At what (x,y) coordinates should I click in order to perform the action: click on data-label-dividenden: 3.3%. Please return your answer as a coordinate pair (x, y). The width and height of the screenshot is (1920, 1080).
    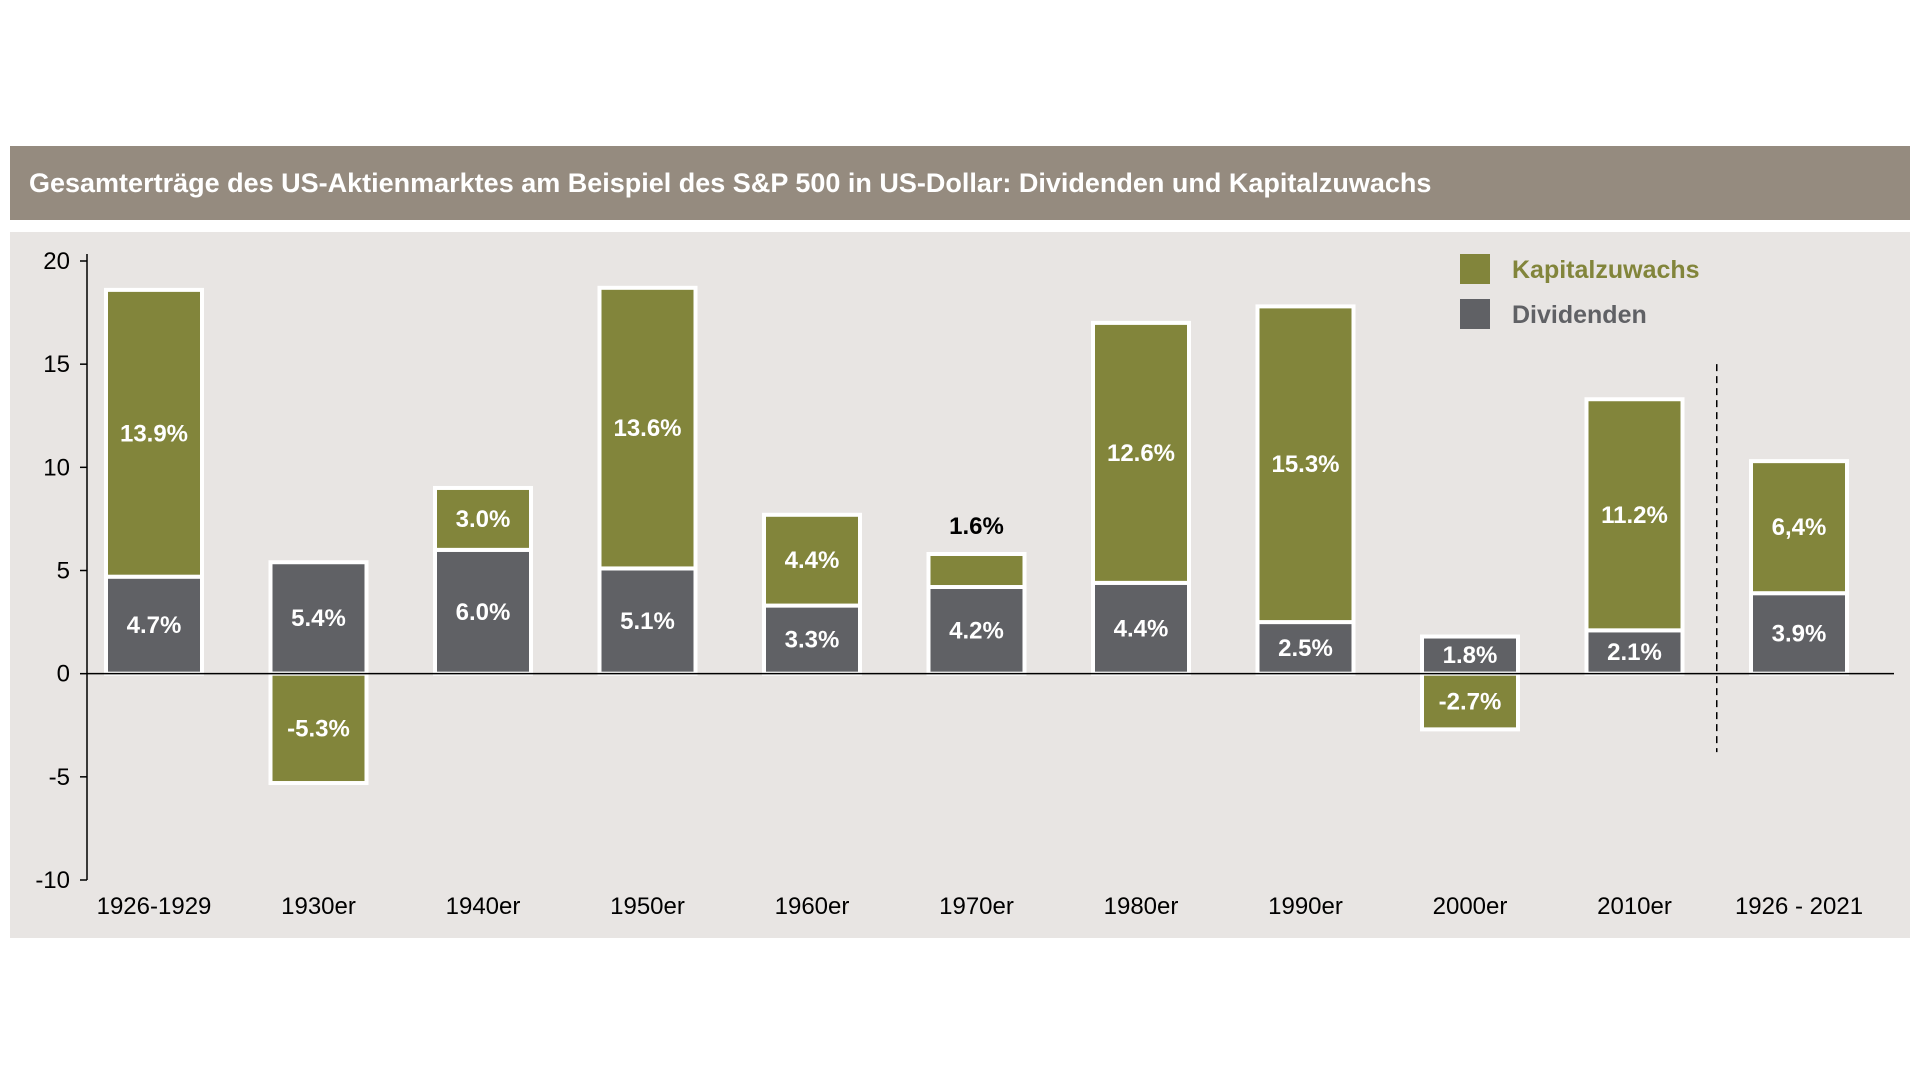
    Looking at the image, I should click on (812, 640).